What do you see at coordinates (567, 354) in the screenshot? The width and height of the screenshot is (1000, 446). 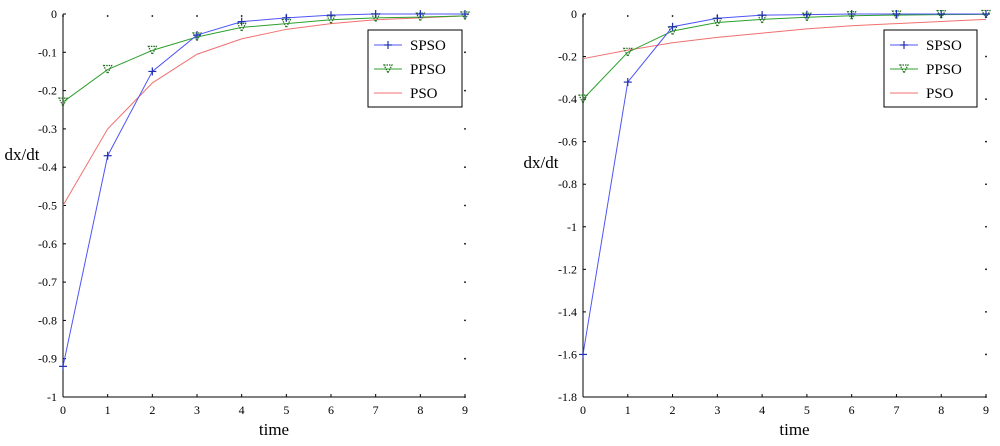 I see `y-tick-label: -1.6` at bounding box center [567, 354].